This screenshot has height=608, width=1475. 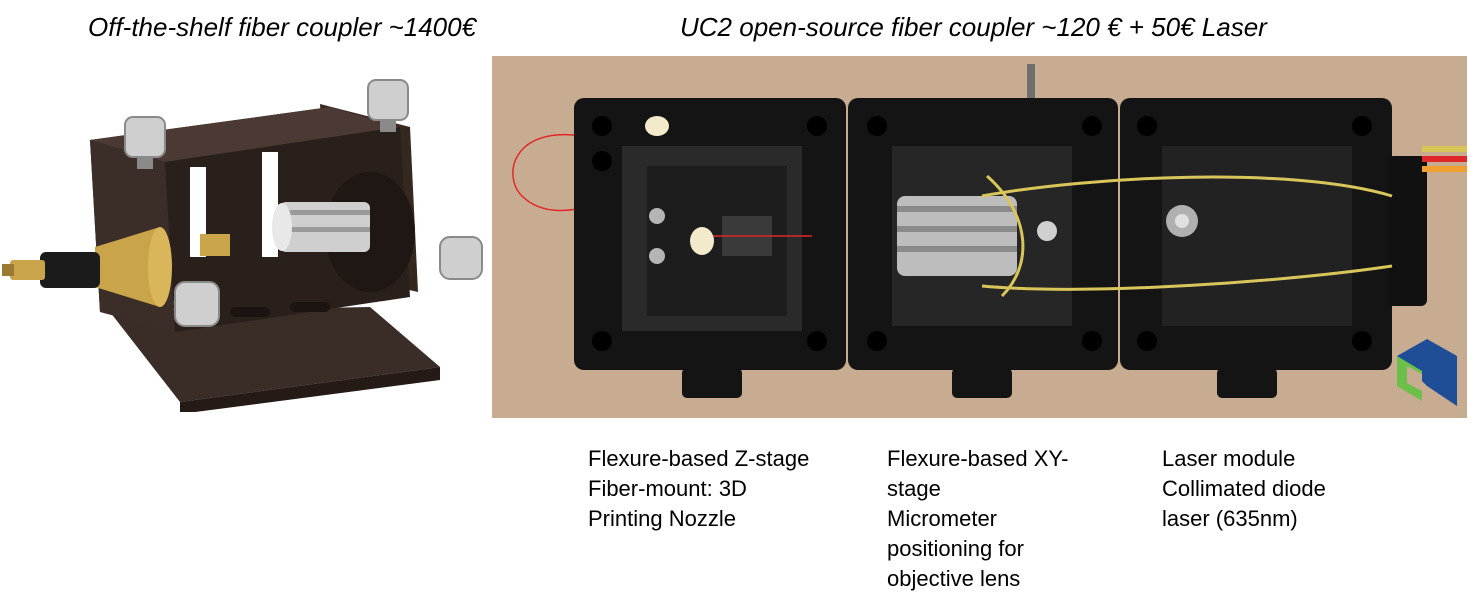 I want to click on caption-line: Fiber-mount: 3D, so click(x=667, y=488).